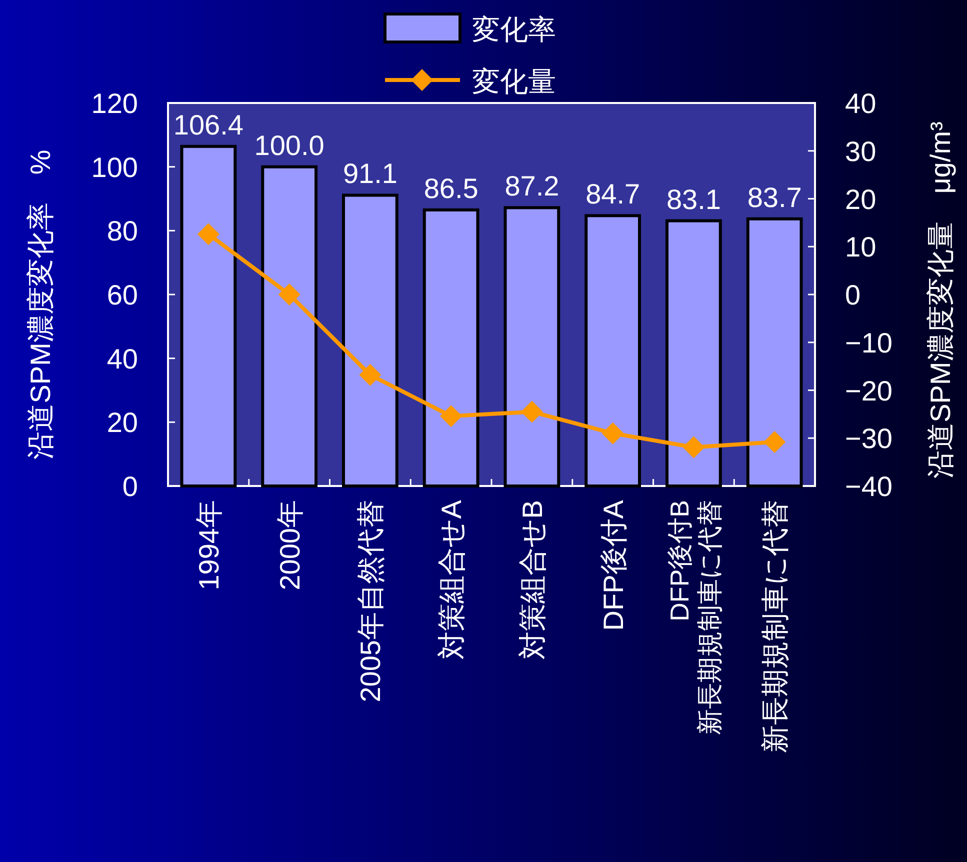 This screenshot has height=862, width=967. Describe the element at coordinates (860, 103) in the screenshot. I see `y2-tick-label: 40` at that location.